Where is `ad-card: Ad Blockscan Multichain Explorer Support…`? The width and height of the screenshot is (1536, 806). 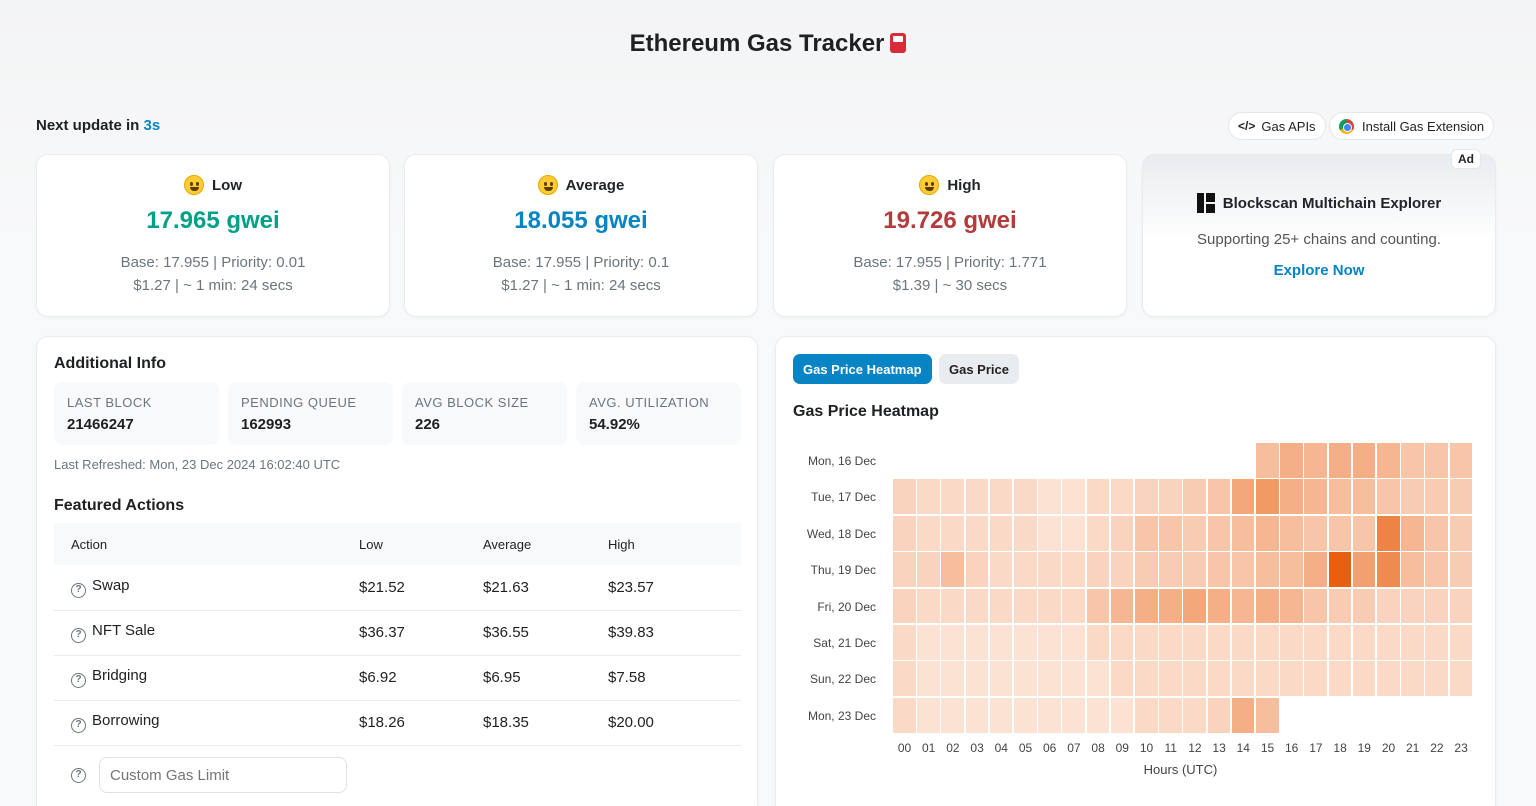 ad-card: Ad Blockscan Multichain Explorer Support… is located at coordinates (1319, 235).